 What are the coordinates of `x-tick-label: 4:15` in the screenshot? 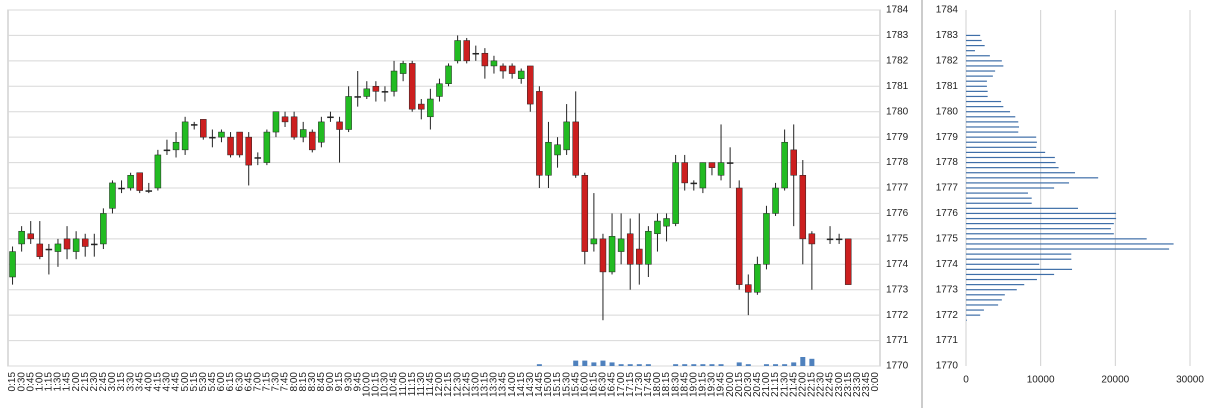 It's located at (158, 382).